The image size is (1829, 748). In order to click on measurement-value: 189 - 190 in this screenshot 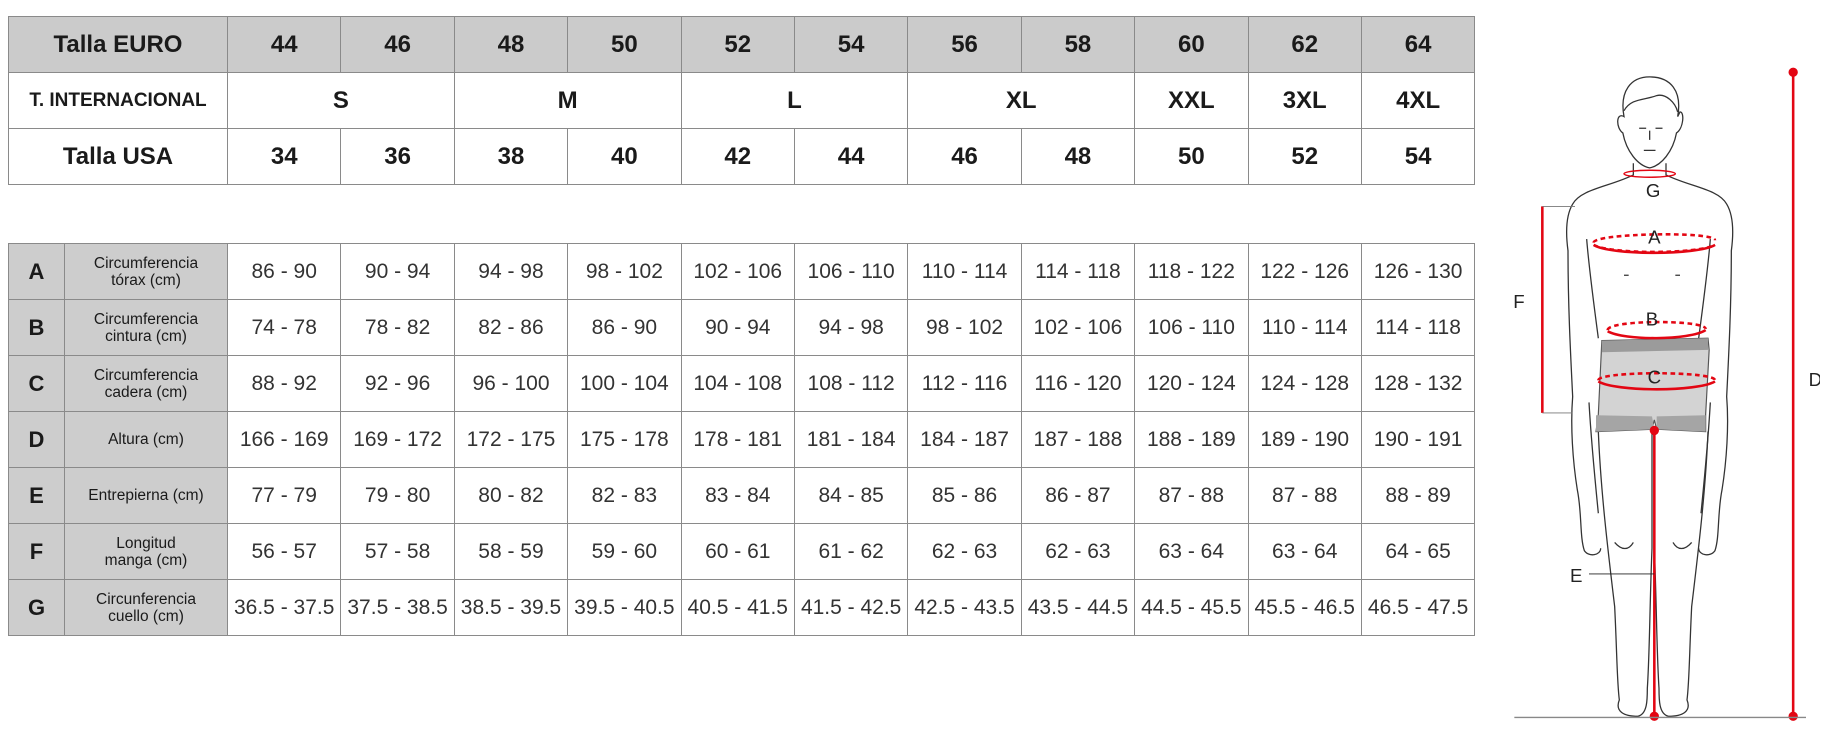, I will do `click(1304, 439)`.